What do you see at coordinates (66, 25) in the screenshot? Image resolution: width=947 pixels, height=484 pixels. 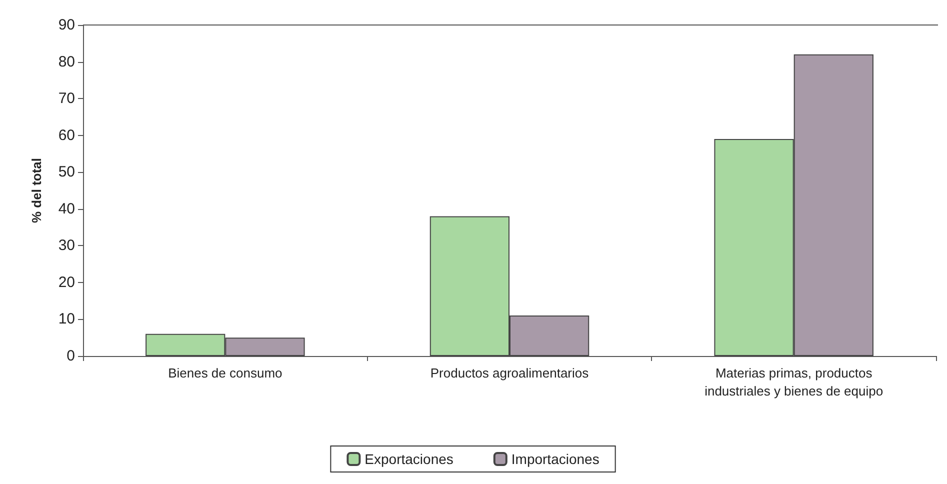 I see `y-tick-label: 90` at bounding box center [66, 25].